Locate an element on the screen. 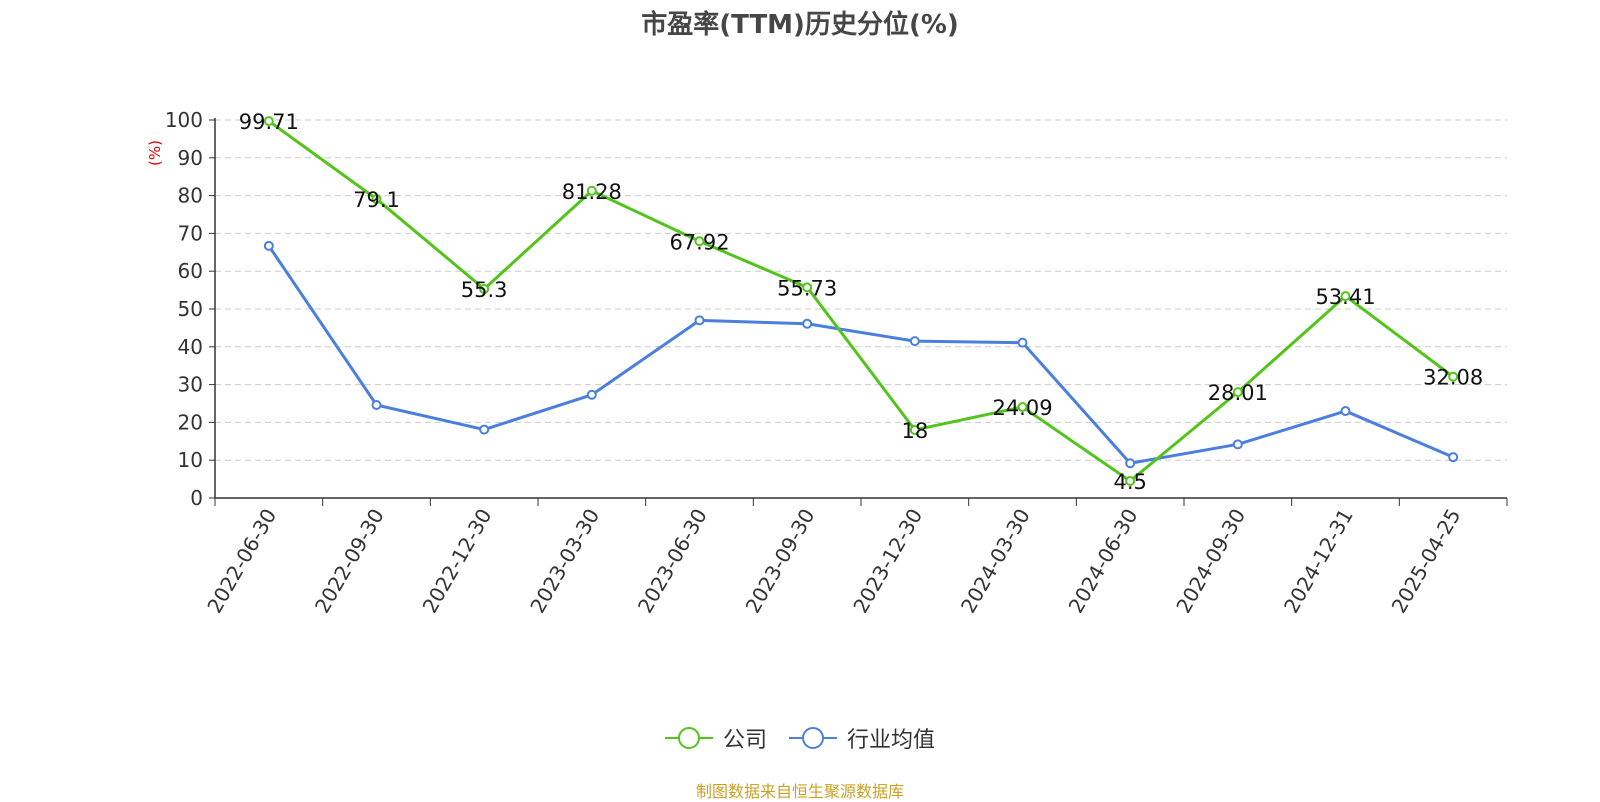 Image resolution: width=1600 pixels, height=802 pixels. data-label: 28.01 is located at coordinates (1238, 393).